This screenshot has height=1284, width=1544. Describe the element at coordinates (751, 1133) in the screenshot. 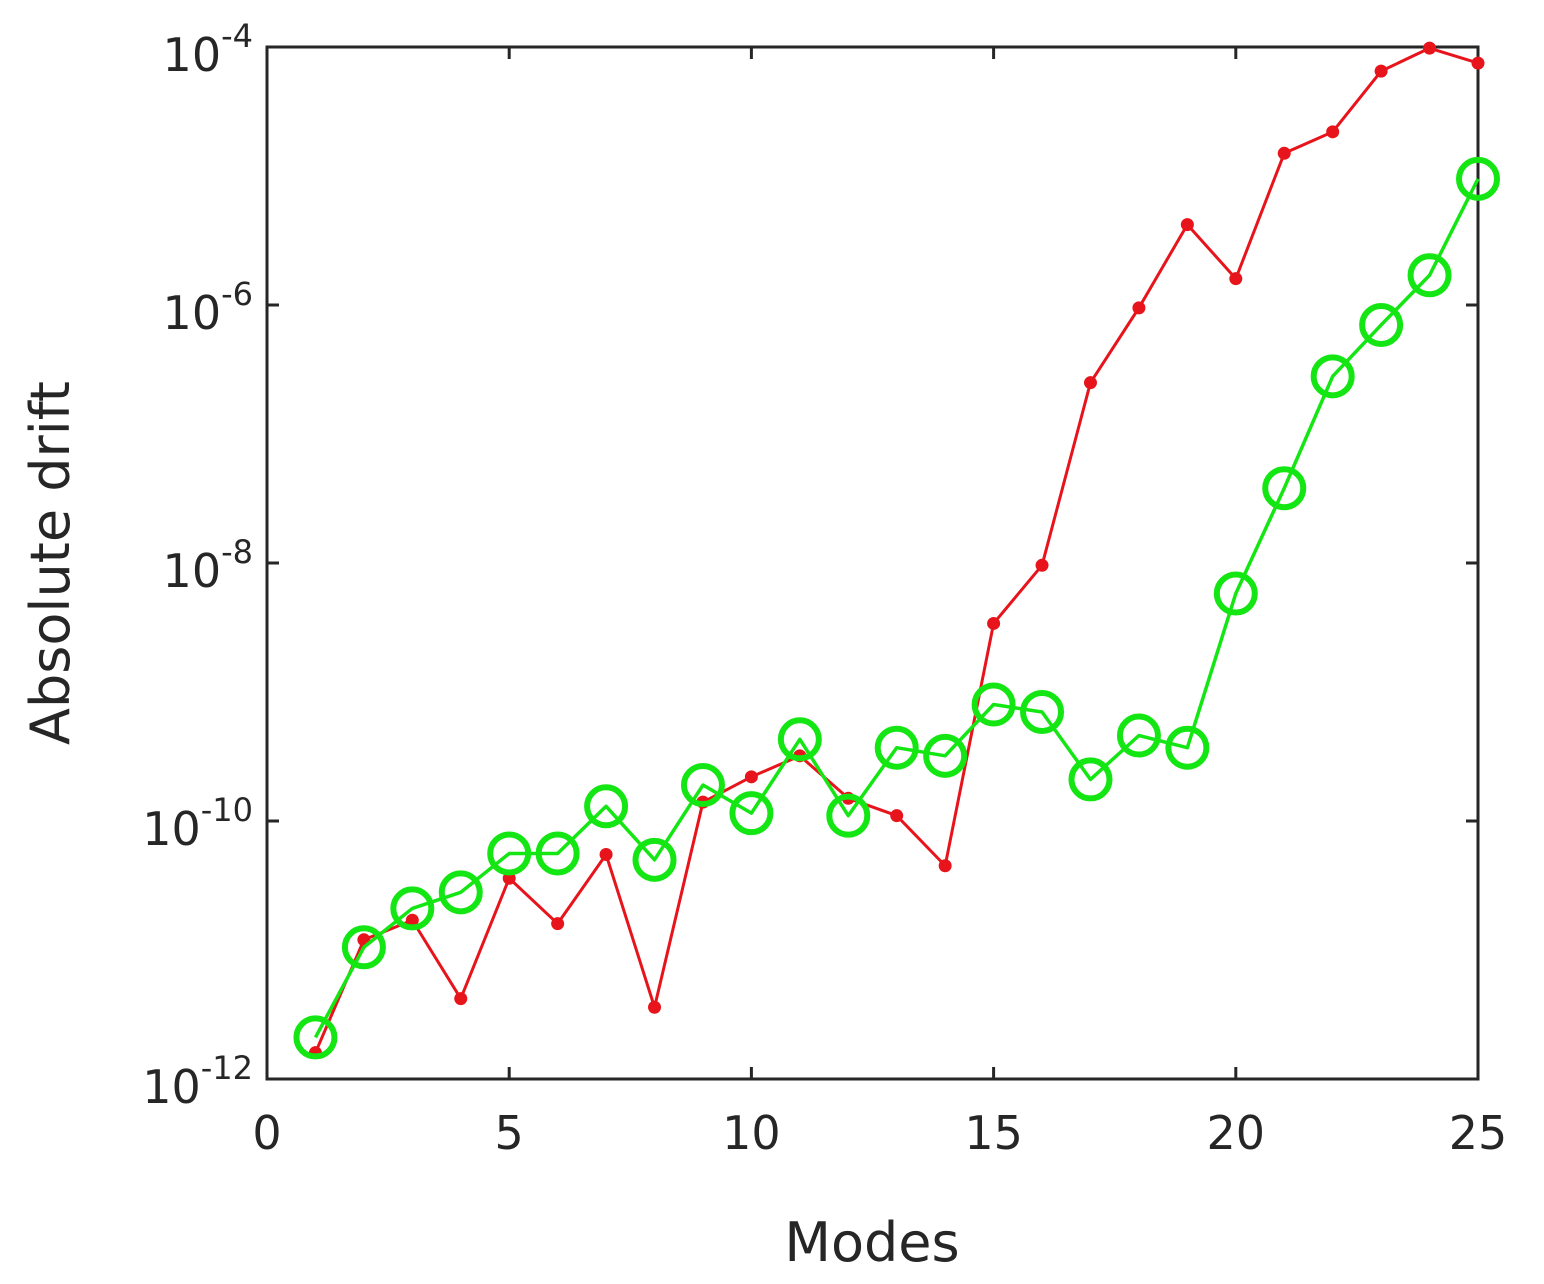

I see `x-tick-label: 10` at that location.